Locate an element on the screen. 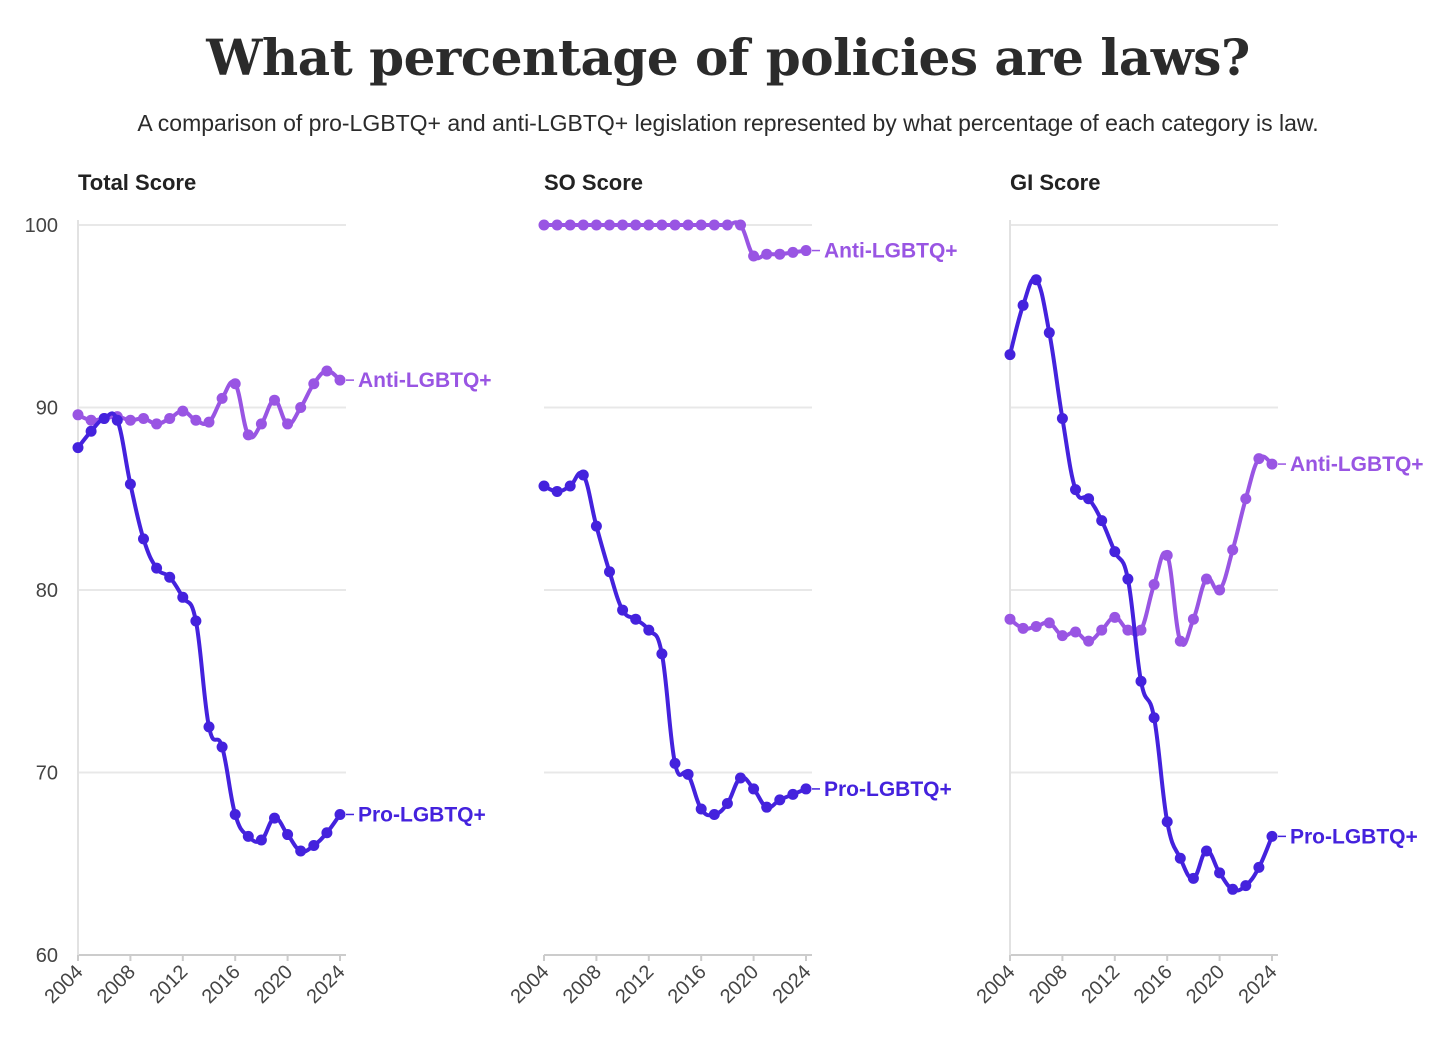  y-tick-label: 60 is located at coordinates (47, 956).